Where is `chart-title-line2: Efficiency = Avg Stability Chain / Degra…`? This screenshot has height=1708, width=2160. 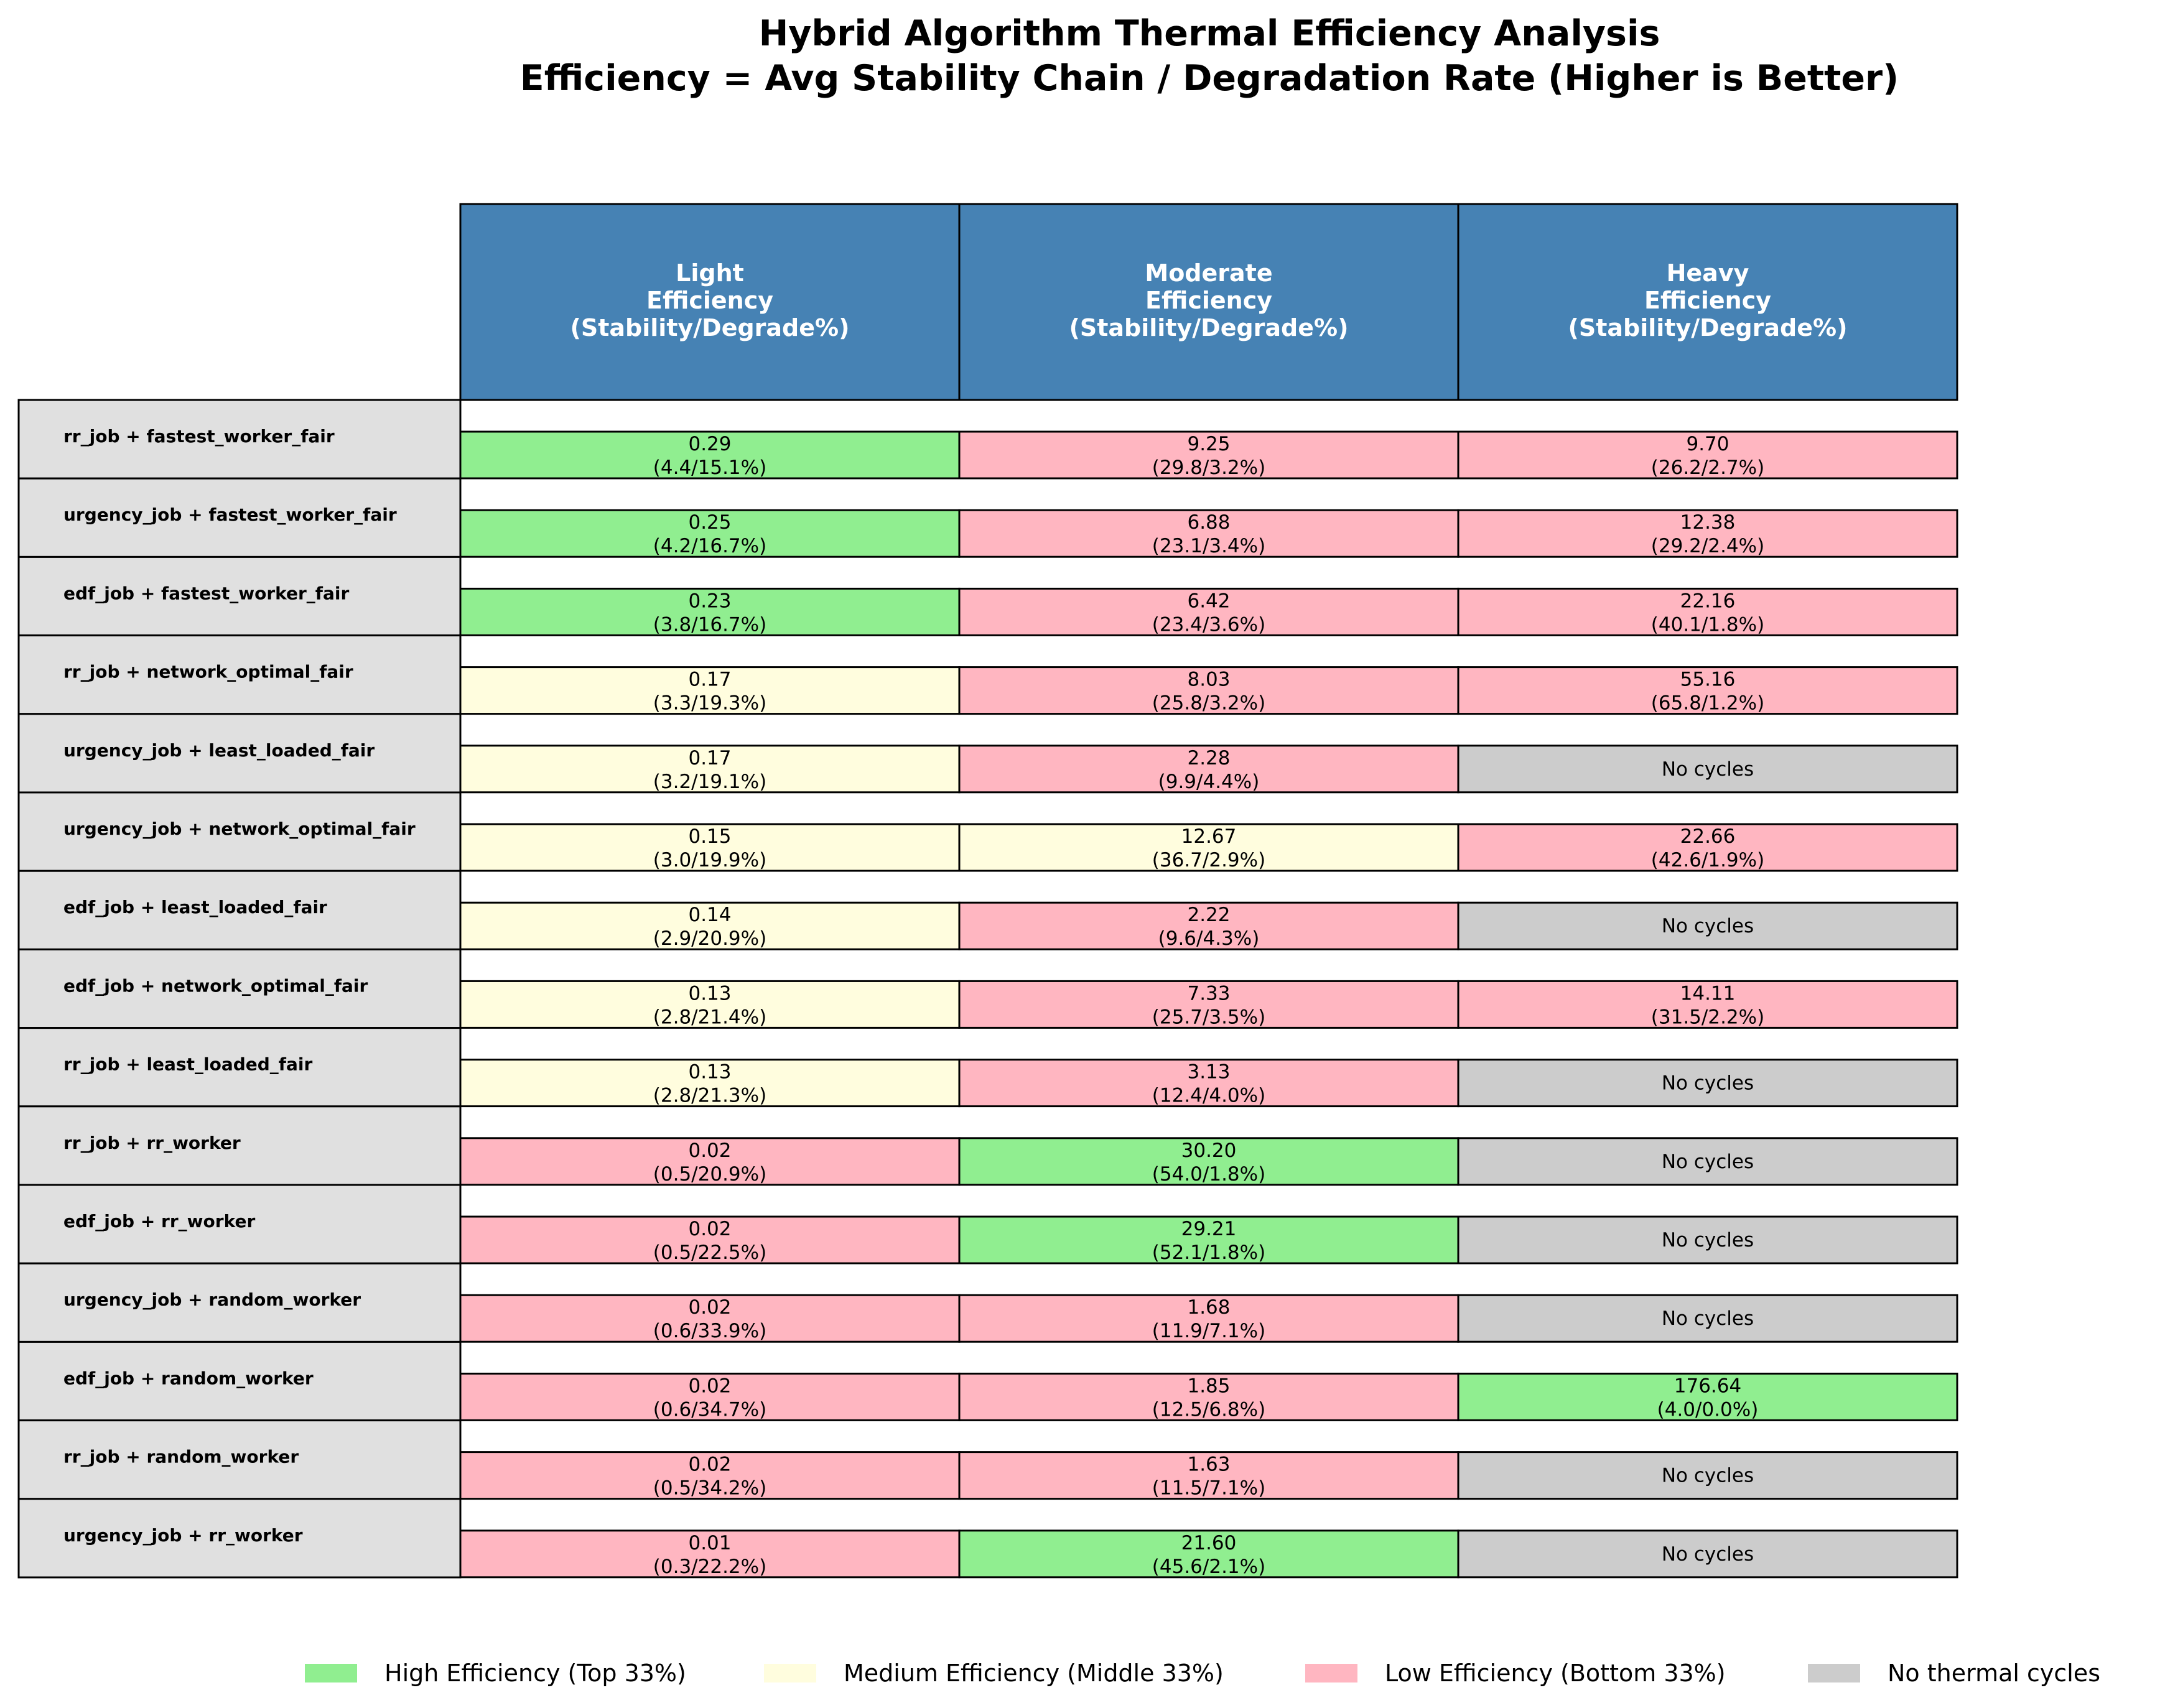
chart-title-line2: Efficiency = Avg Stability Chain / Degra… is located at coordinates (1209, 78).